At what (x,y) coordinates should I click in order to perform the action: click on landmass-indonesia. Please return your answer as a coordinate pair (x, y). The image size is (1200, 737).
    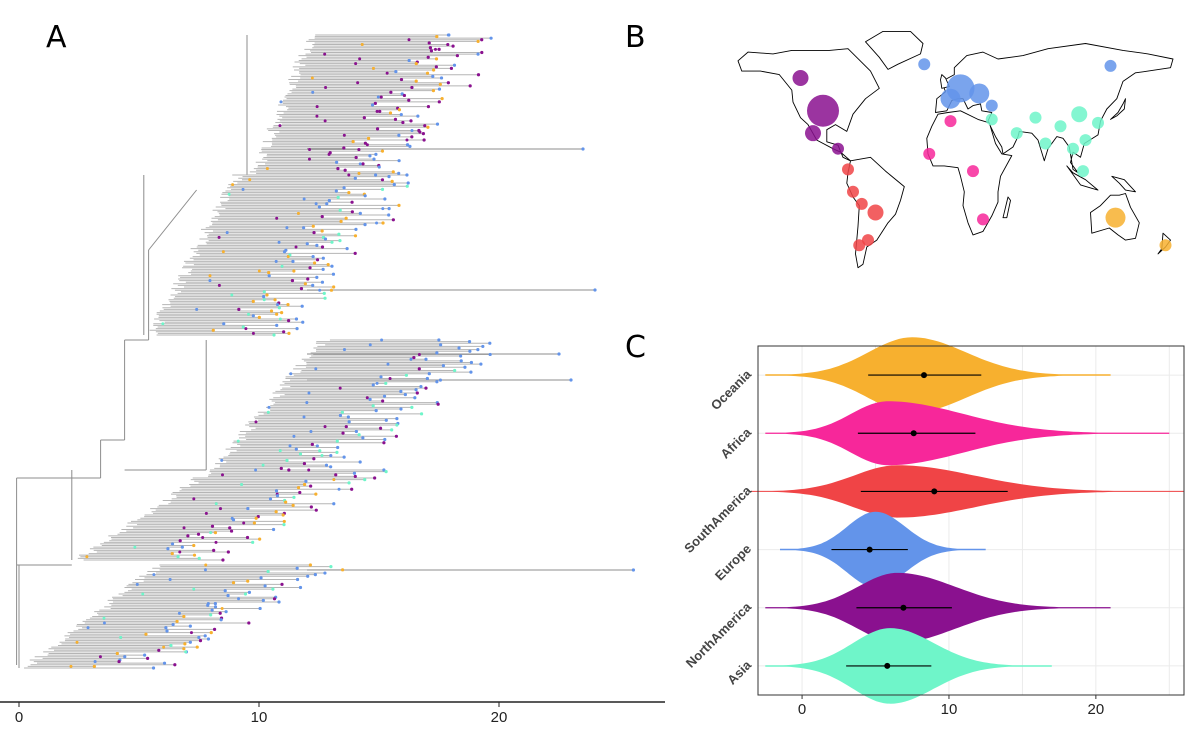
    Looking at the image, I should click on (1082, 178).